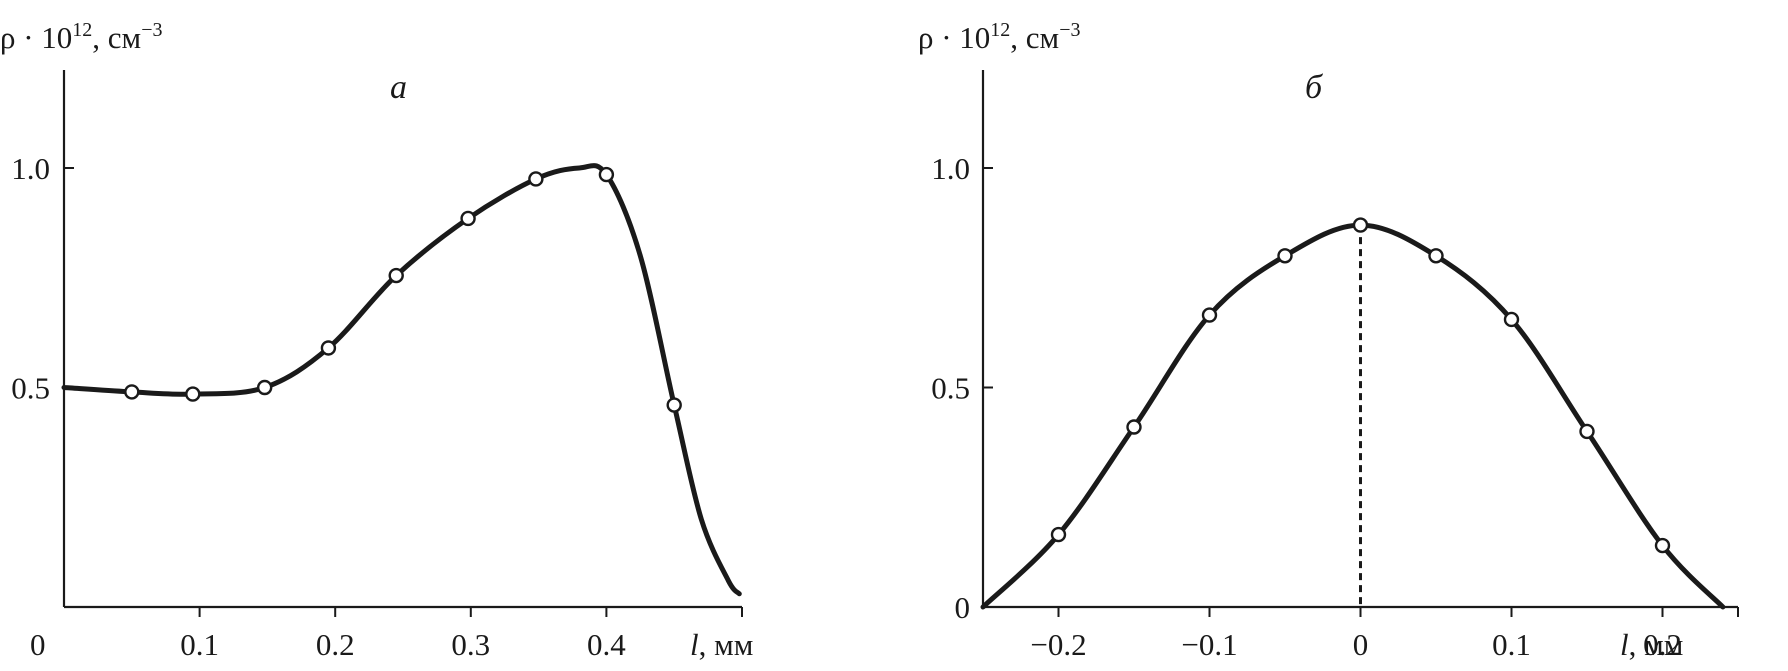 The image size is (1788, 671). I want to click on x-axis-label-a: l, мм, so click(721, 644).